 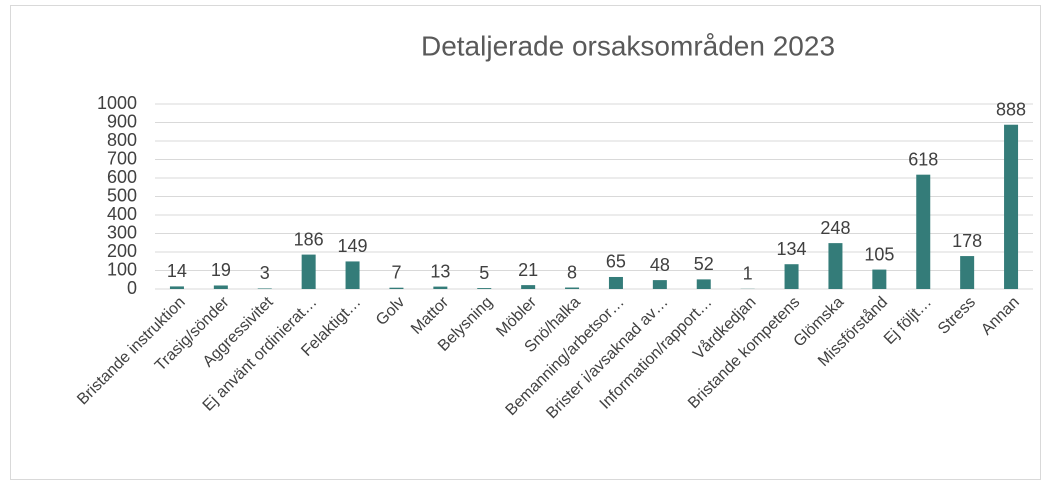 What do you see at coordinates (792, 249) in the screenshot?
I see `data-label: 134` at bounding box center [792, 249].